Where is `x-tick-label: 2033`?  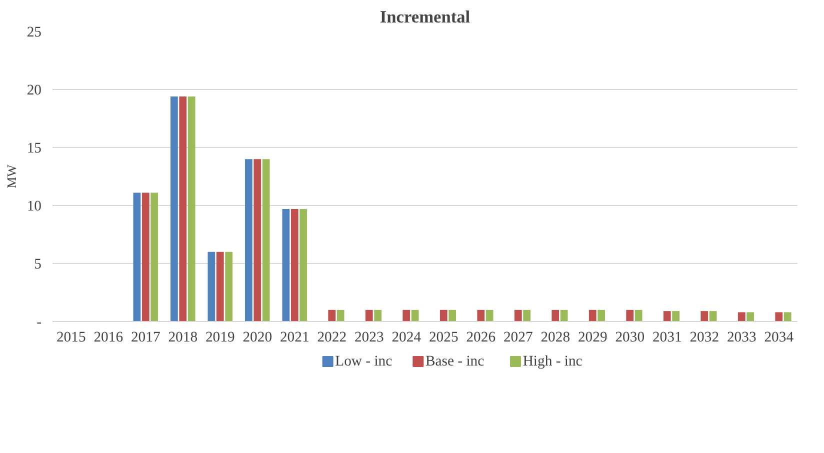 x-tick-label: 2033 is located at coordinates (741, 338).